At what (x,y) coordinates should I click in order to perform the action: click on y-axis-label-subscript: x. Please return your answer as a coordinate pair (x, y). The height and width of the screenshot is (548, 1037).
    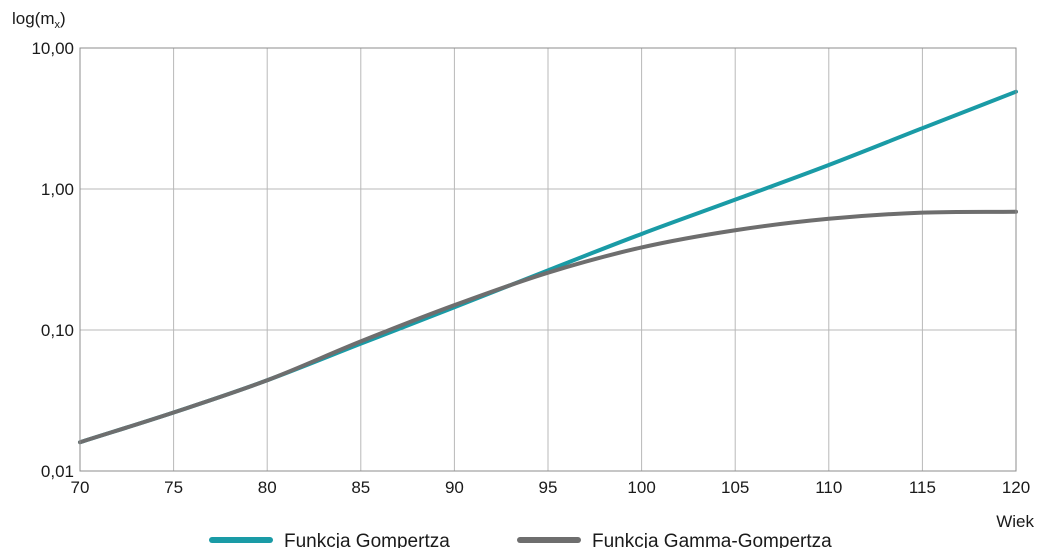
    Looking at the image, I should click on (58, 25).